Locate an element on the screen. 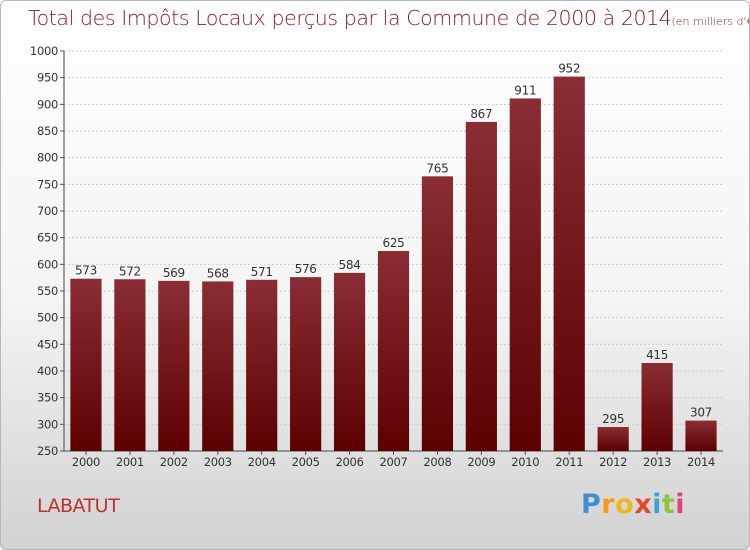  logo-letter: x is located at coordinates (643, 504).